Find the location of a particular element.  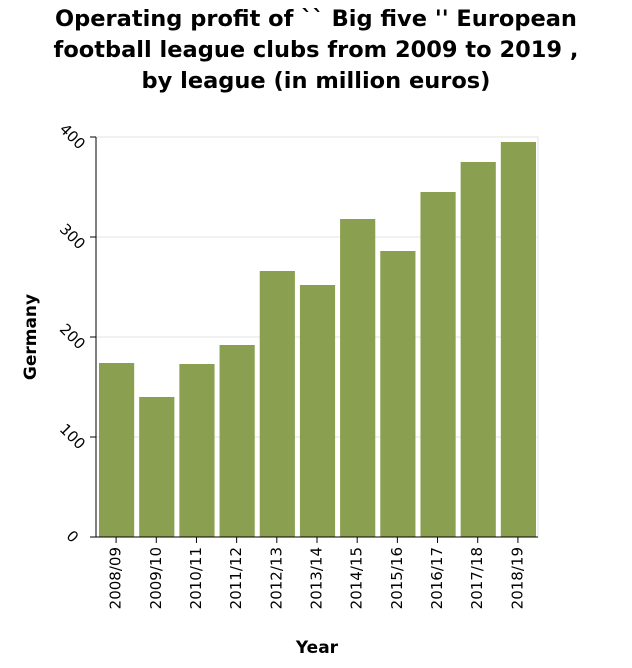

y-tick-label: 0 is located at coordinates (72, 536).